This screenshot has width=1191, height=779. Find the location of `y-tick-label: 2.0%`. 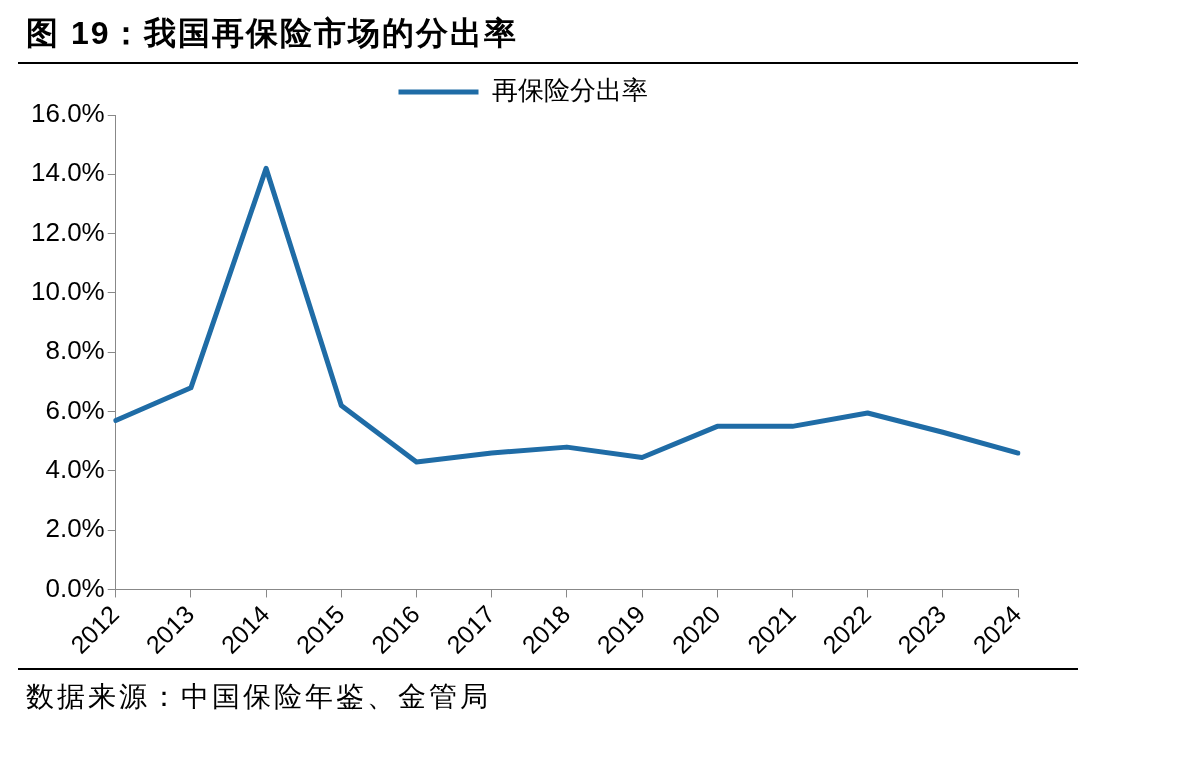

y-tick-label: 2.0% is located at coordinates (75, 528).